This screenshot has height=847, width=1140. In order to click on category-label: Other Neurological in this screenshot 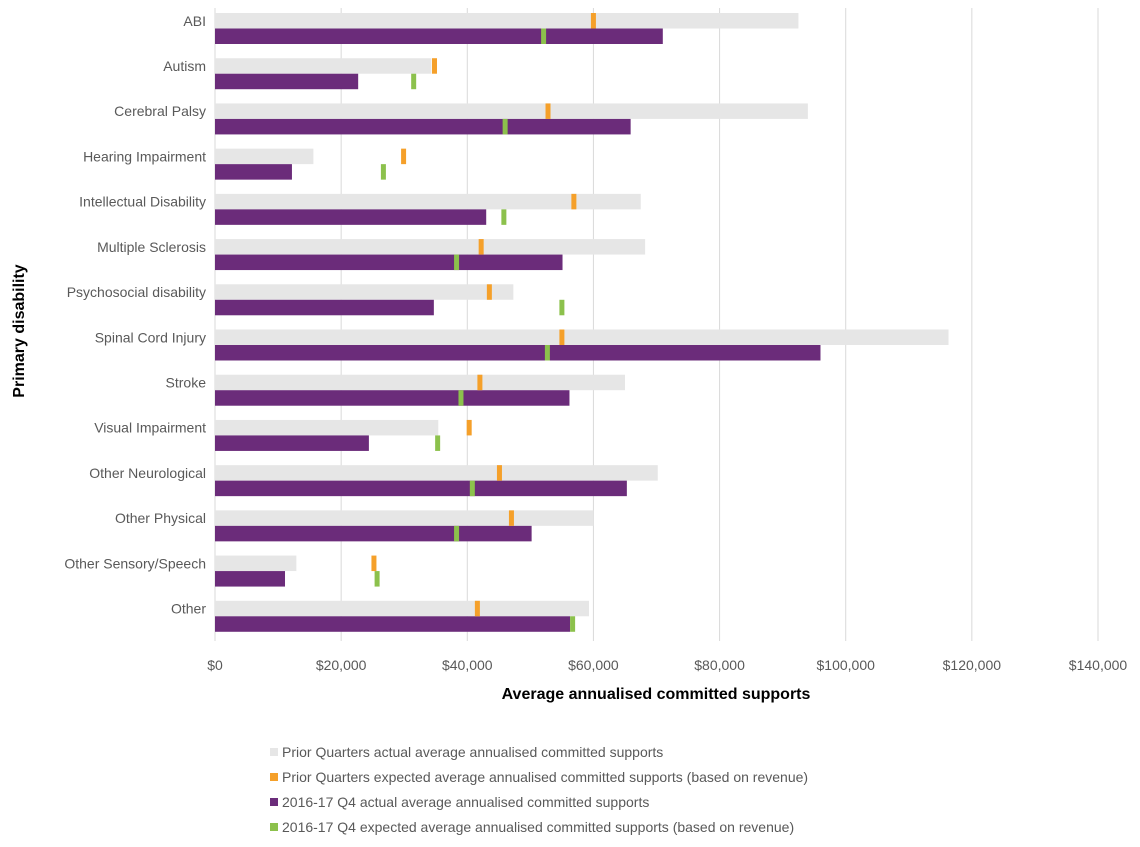, I will do `click(147, 473)`.